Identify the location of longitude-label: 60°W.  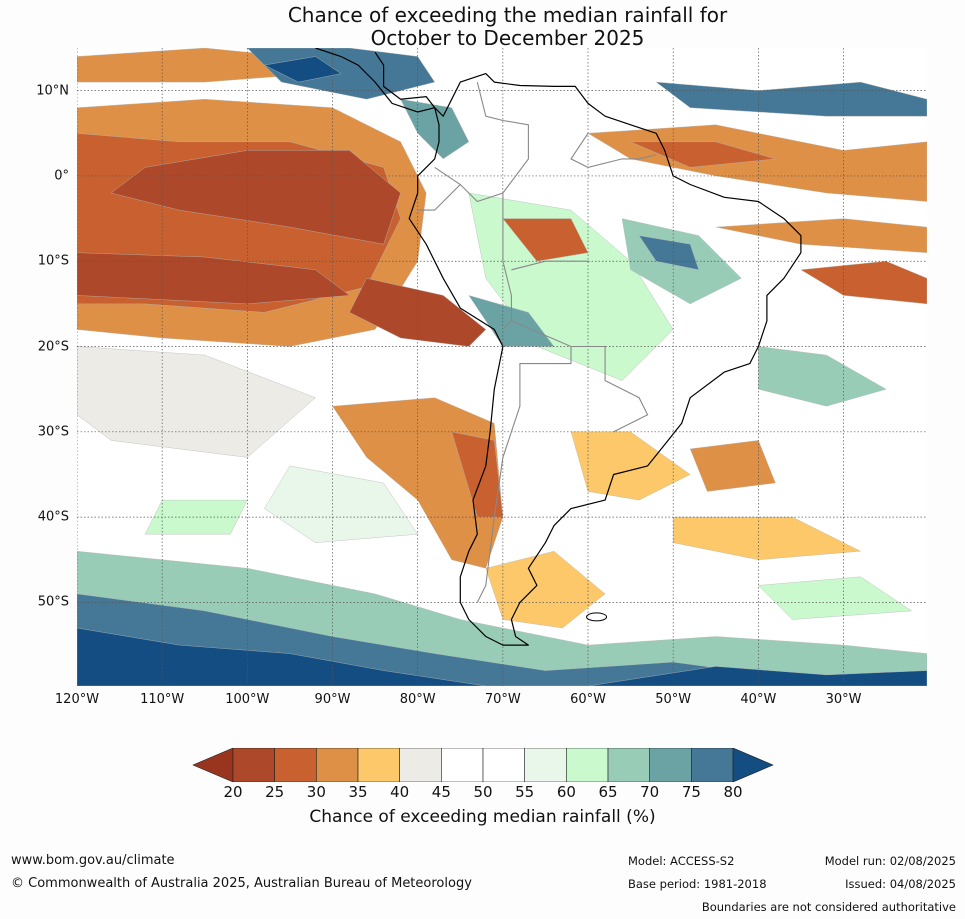
(588, 699).